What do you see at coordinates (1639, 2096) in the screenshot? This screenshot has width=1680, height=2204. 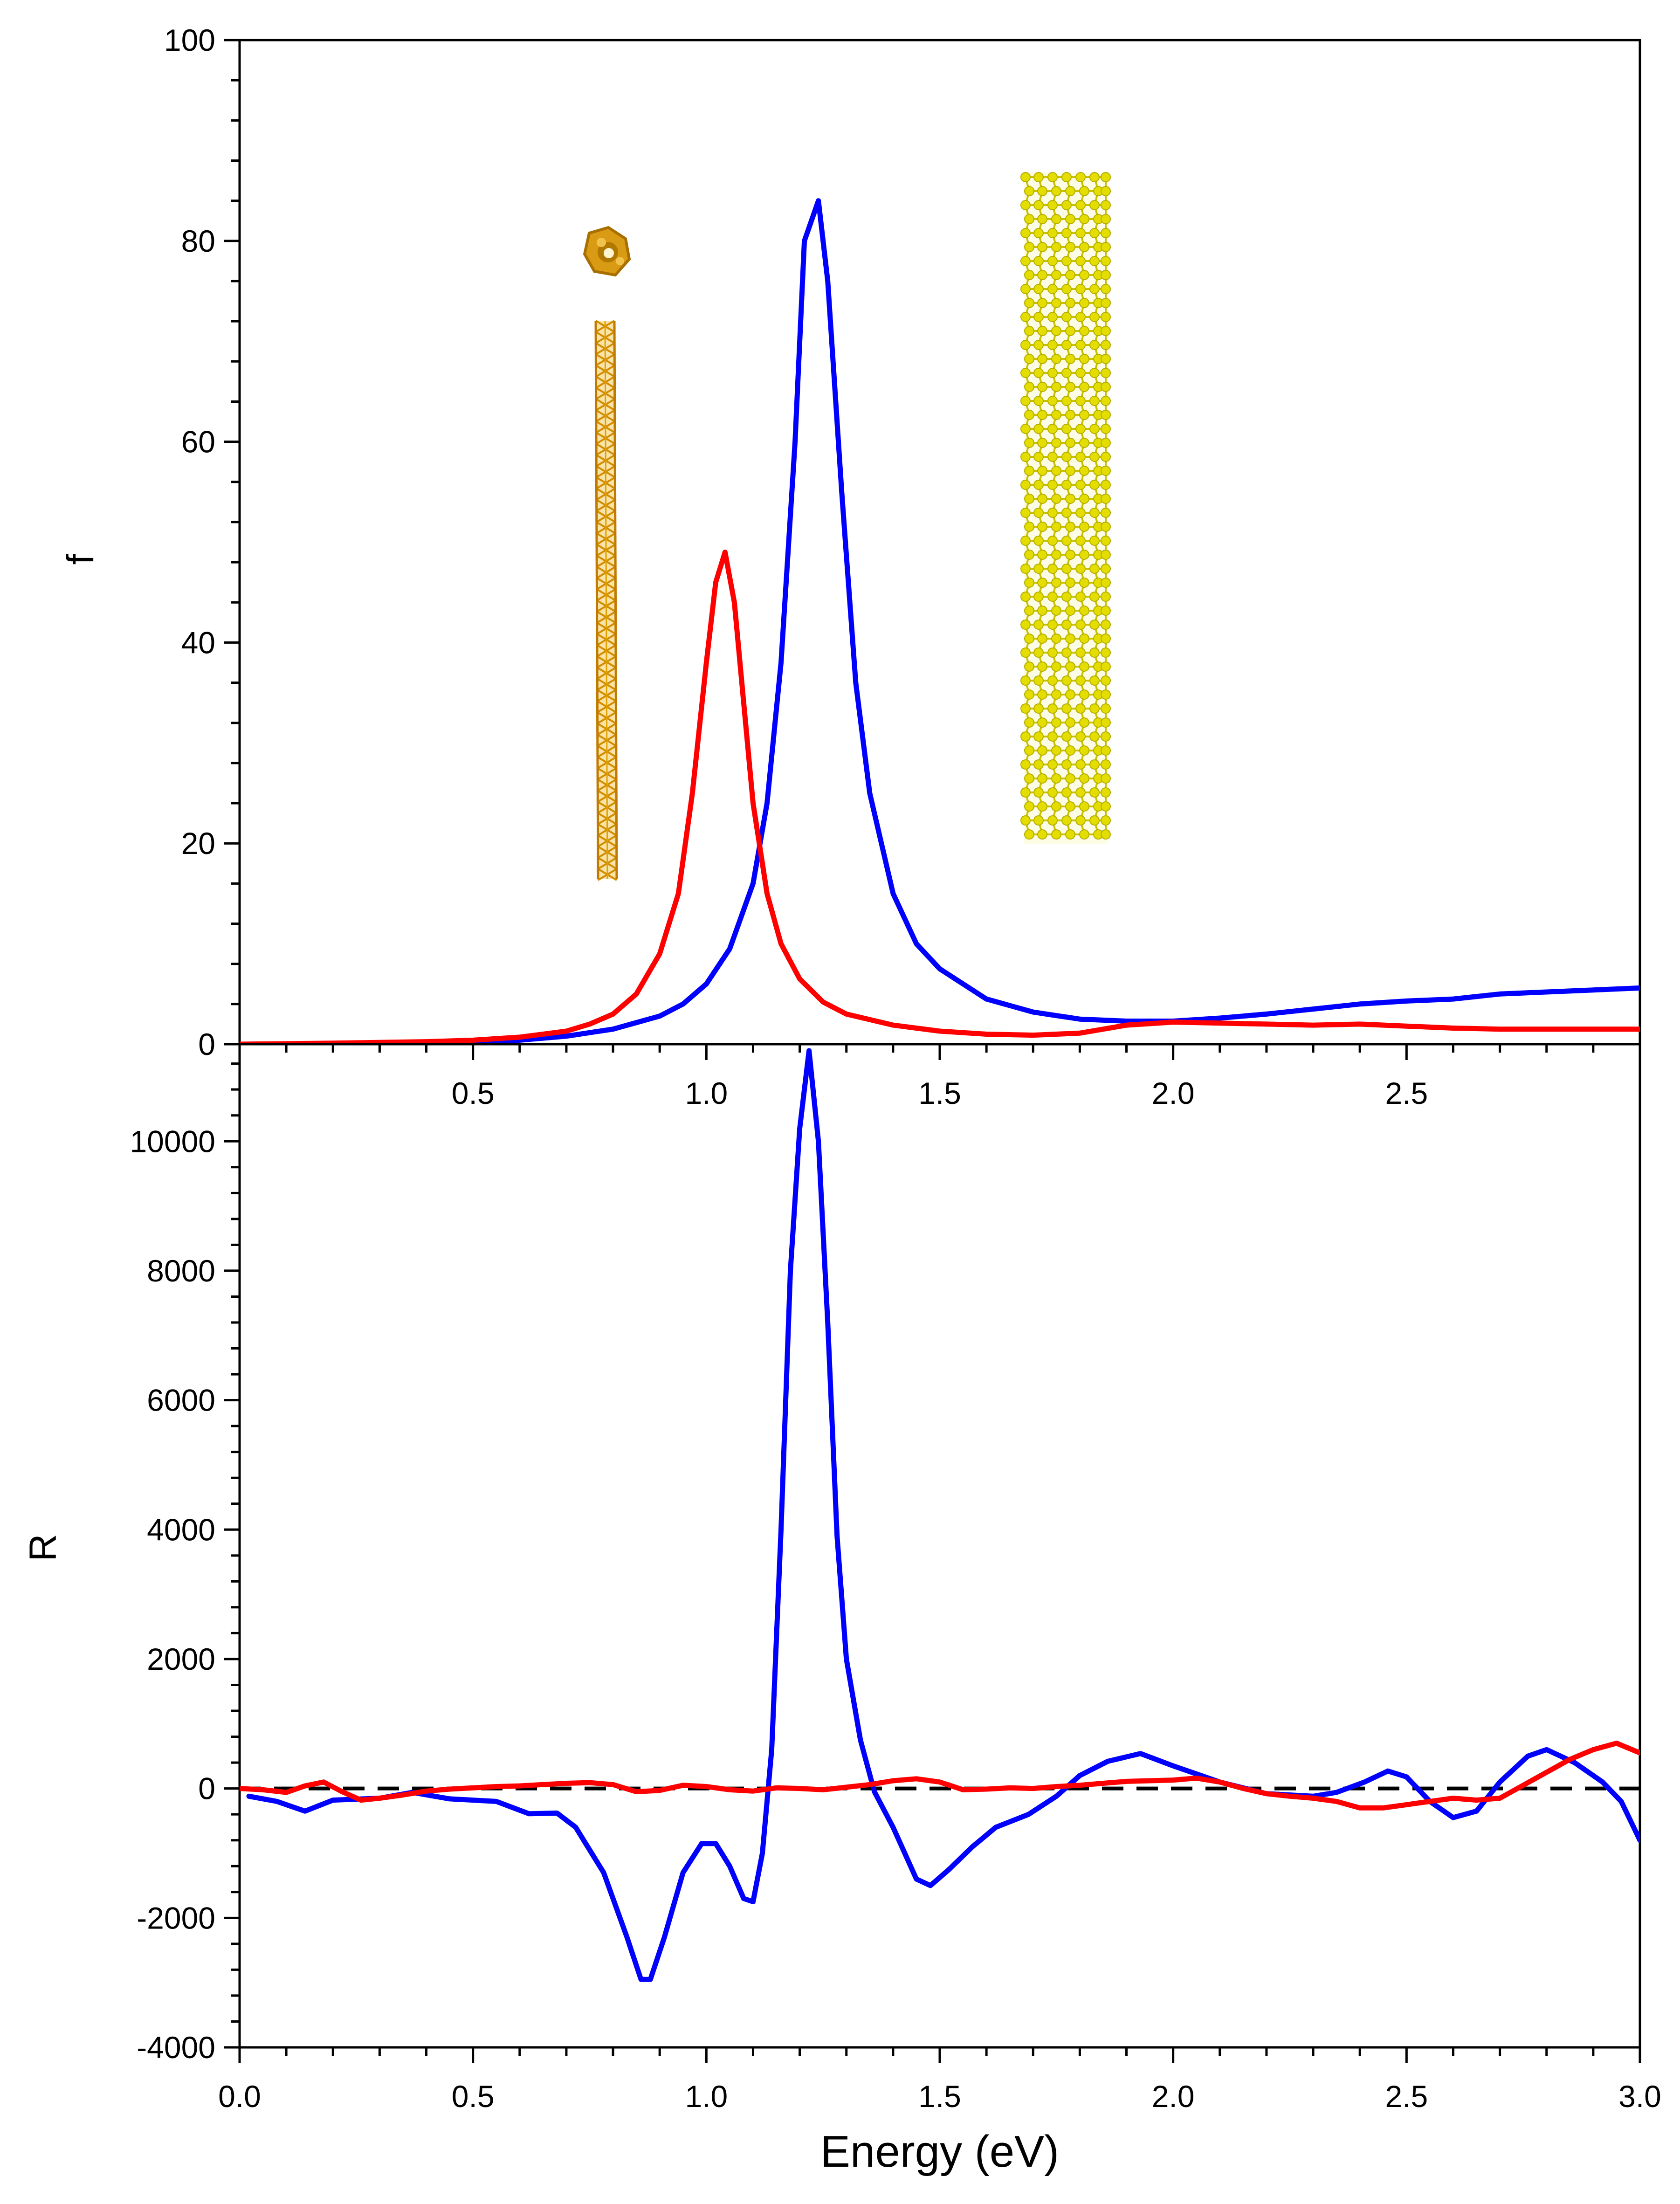 I see `x-tick-label: 3.0` at bounding box center [1639, 2096].